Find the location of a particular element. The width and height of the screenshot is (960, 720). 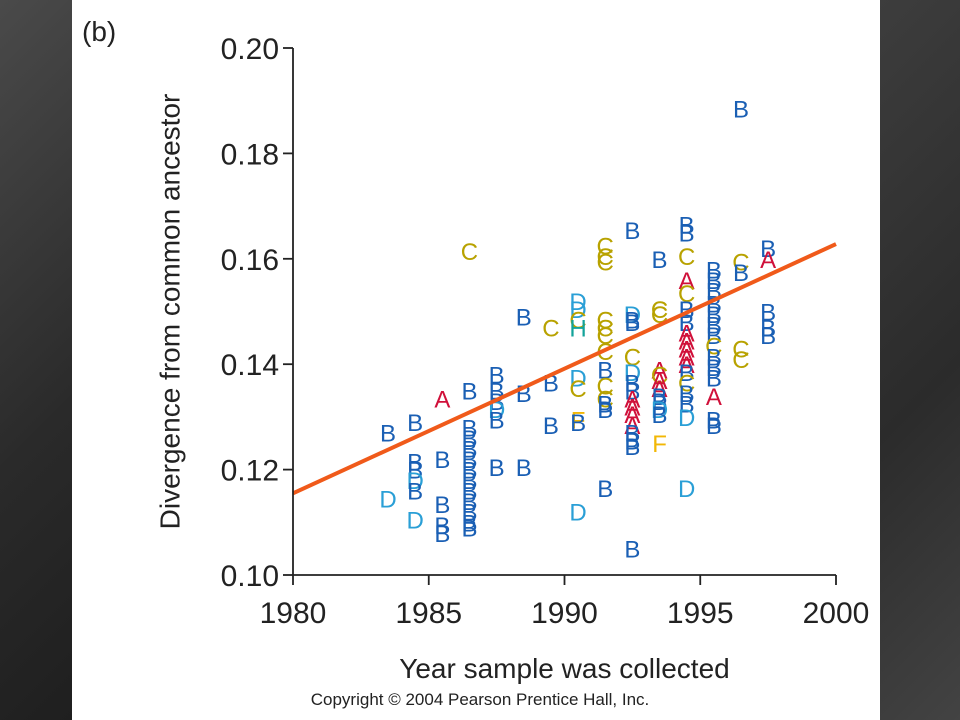

x-tick-label: 2000 is located at coordinates (836, 613).